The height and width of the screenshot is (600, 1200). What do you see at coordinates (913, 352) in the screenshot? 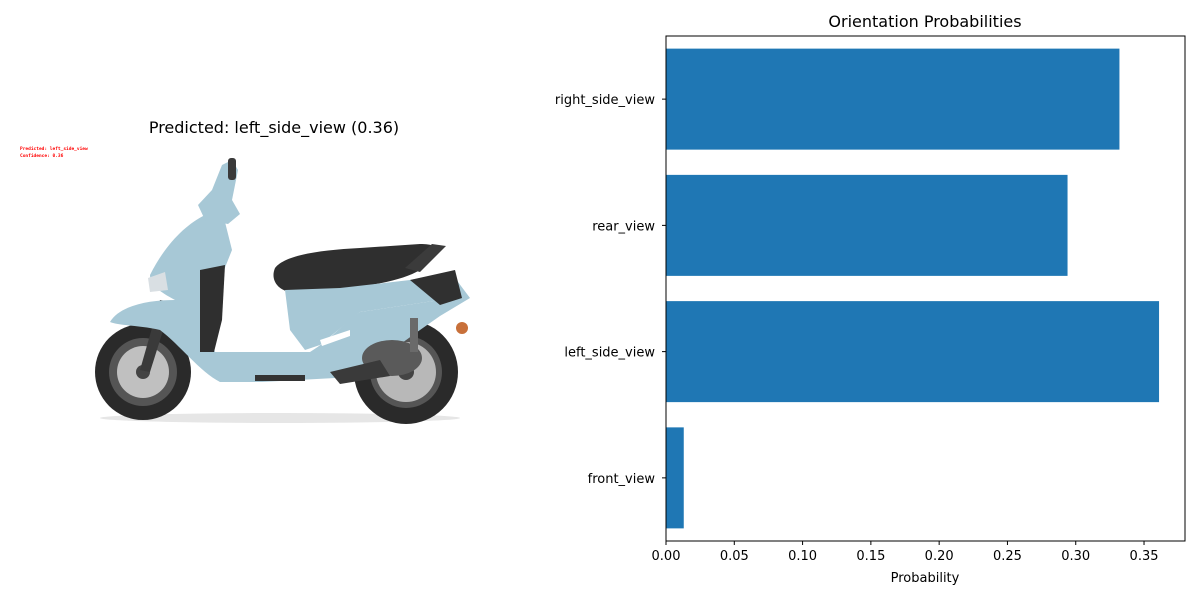
I see `bar-left-side-view` at bounding box center [913, 352].